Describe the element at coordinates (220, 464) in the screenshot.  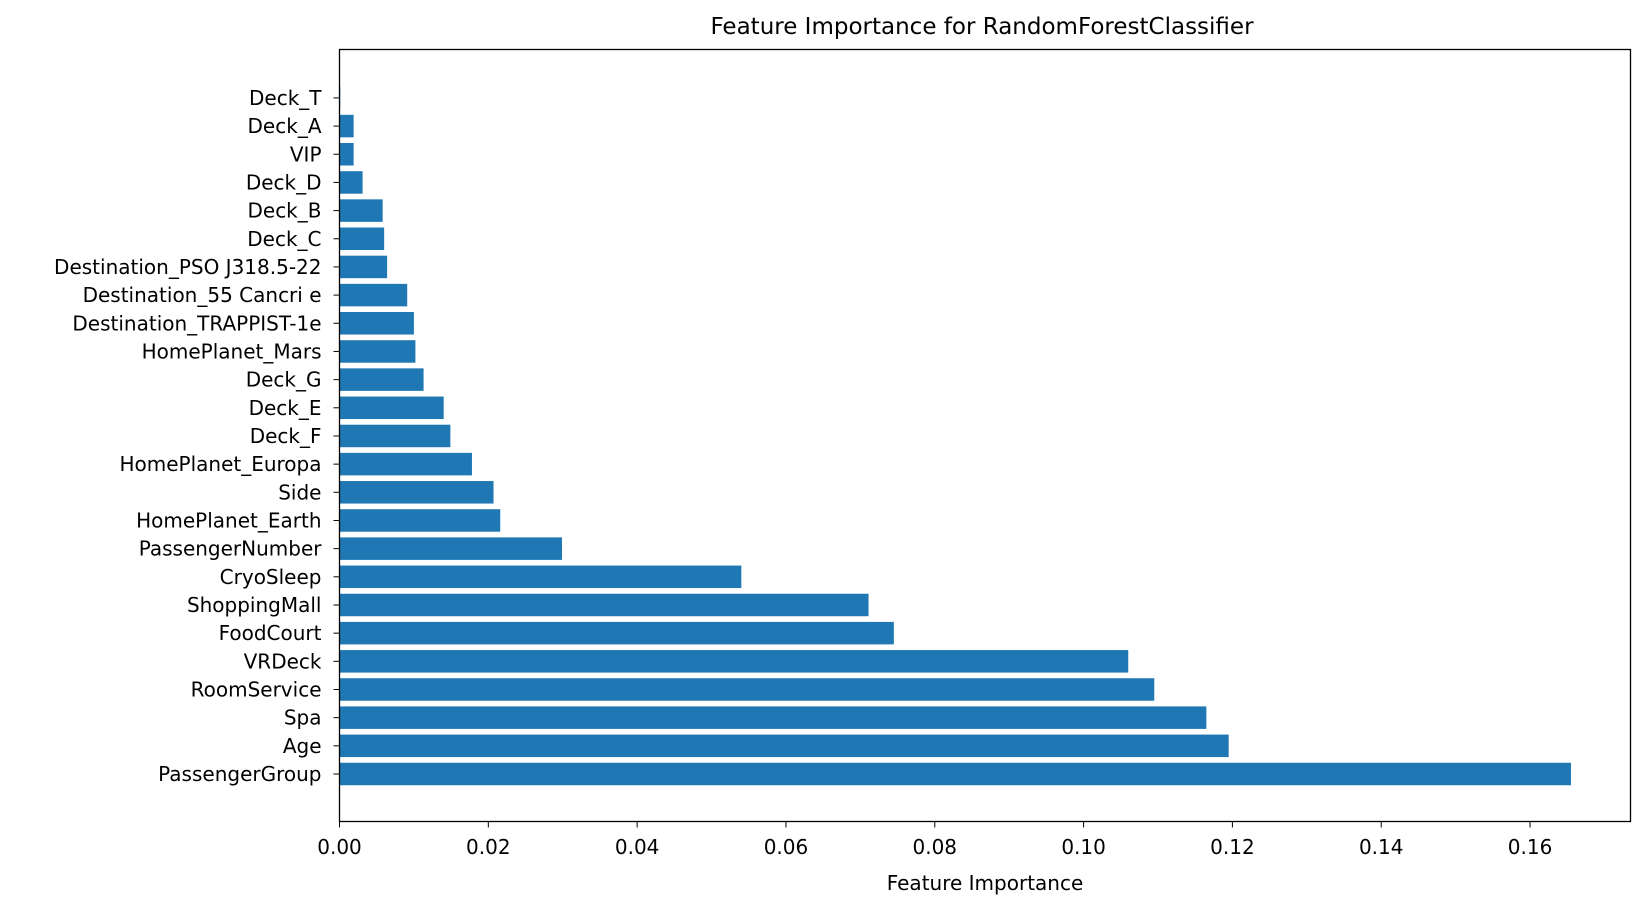
I see `y-tick-label-homeplanet-europa: HomePlanet_Europa` at that location.